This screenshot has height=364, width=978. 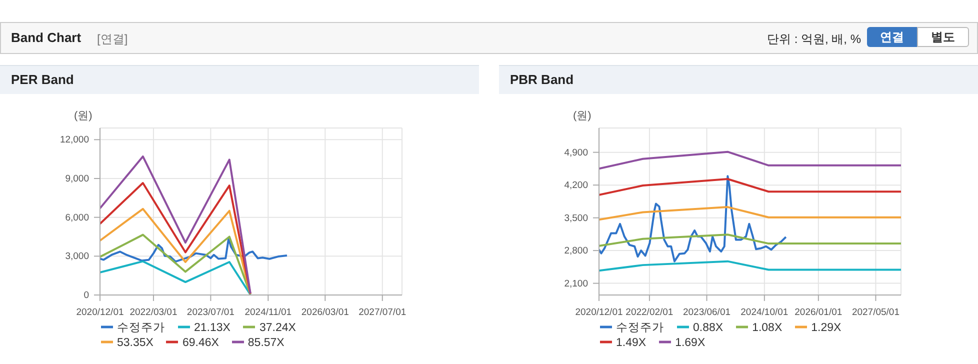 I want to click on y-tick-label: 2,800, so click(x=576, y=251).